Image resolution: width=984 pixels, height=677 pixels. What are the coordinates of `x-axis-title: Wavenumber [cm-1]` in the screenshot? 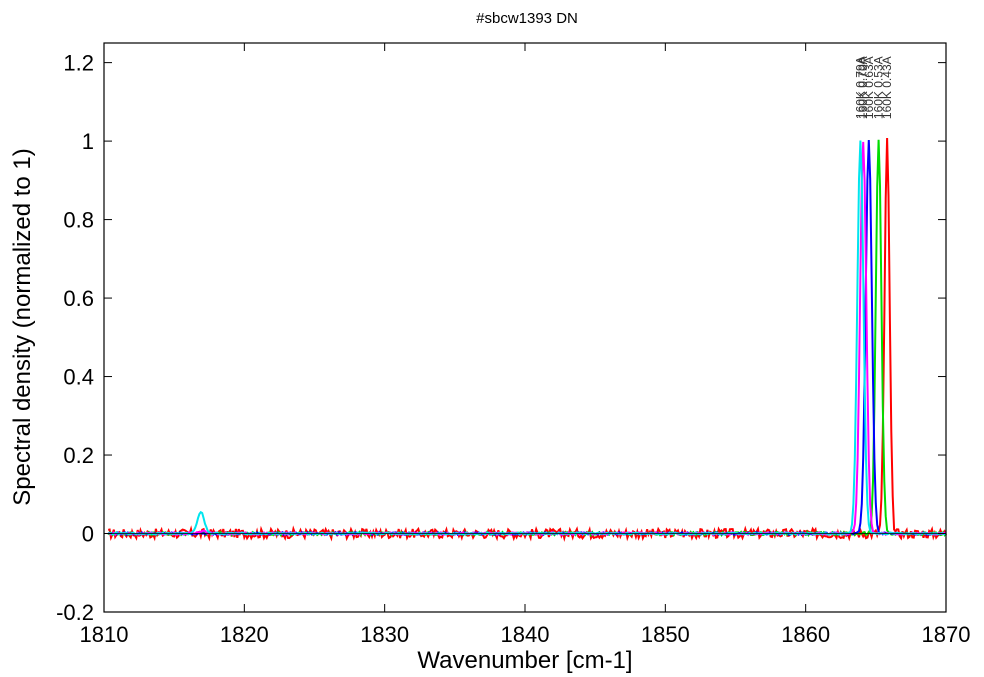 It's located at (524, 660).